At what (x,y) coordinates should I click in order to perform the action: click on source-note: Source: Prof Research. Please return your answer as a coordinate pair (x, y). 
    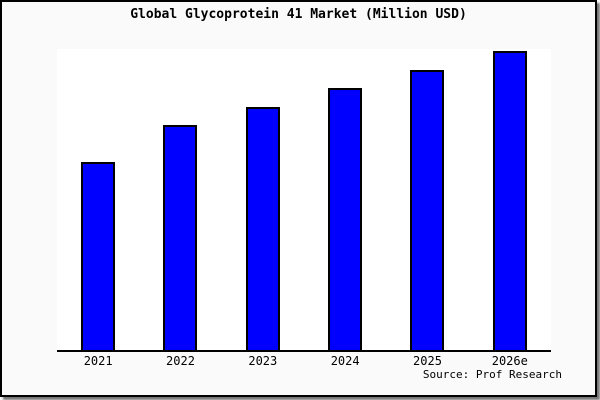
    Looking at the image, I should click on (492, 374).